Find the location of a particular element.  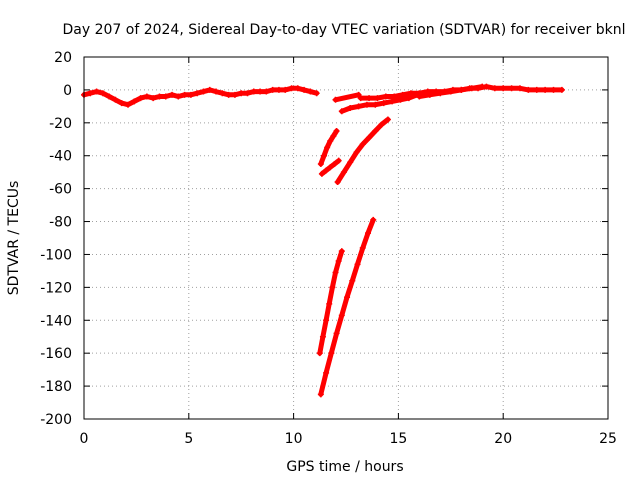

series-dip-upper-a is located at coordinates (328, 147).